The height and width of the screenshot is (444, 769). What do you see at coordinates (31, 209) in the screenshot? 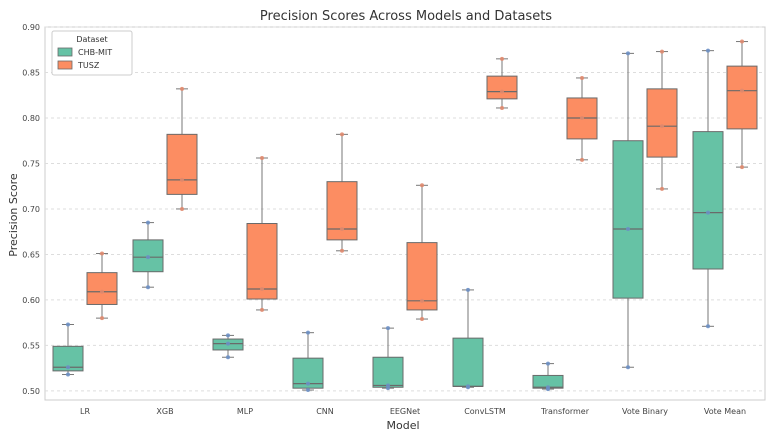
I see `y-tick-label: 0.70` at bounding box center [31, 209].